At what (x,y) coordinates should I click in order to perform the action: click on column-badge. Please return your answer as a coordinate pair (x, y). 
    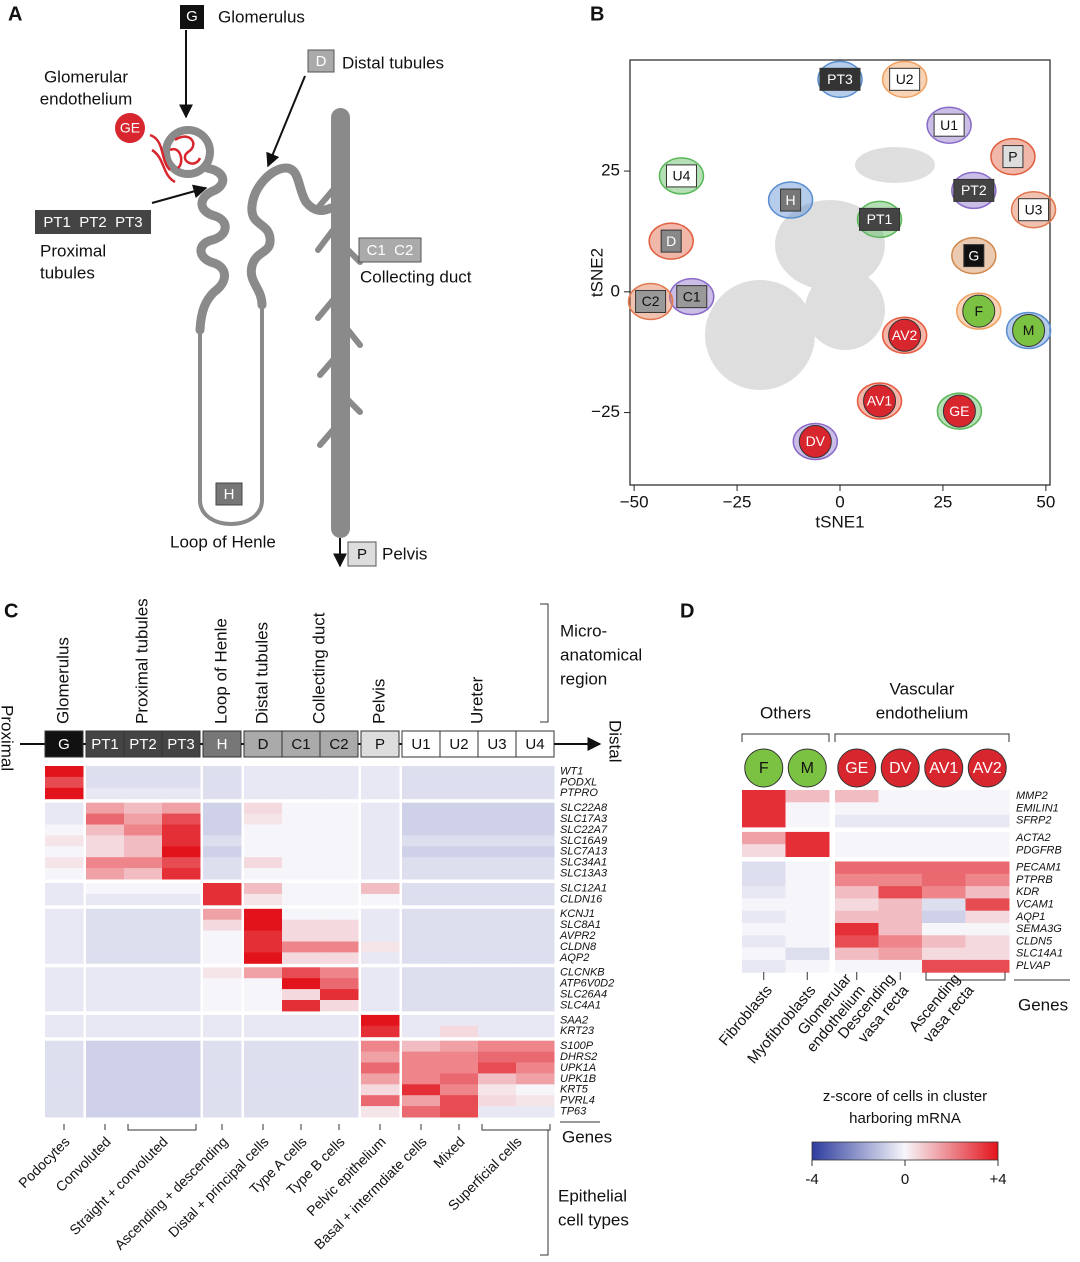
    Looking at the image, I should click on (900, 768).